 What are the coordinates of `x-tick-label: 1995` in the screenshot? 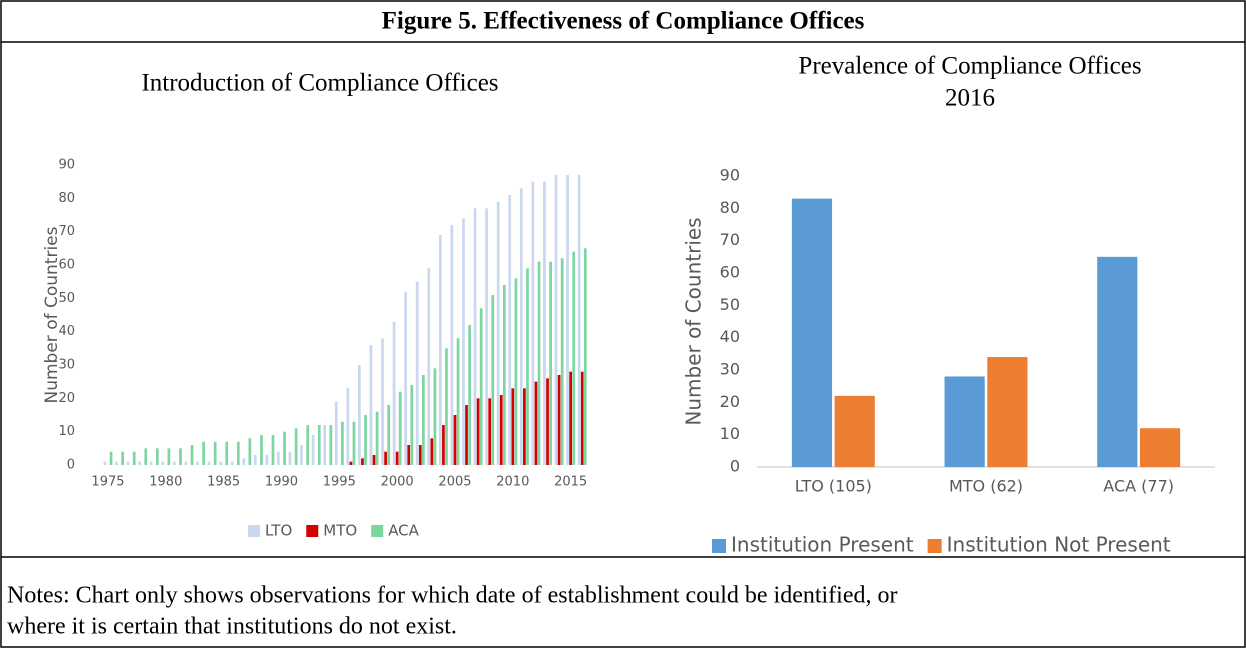 It's located at (339, 482).